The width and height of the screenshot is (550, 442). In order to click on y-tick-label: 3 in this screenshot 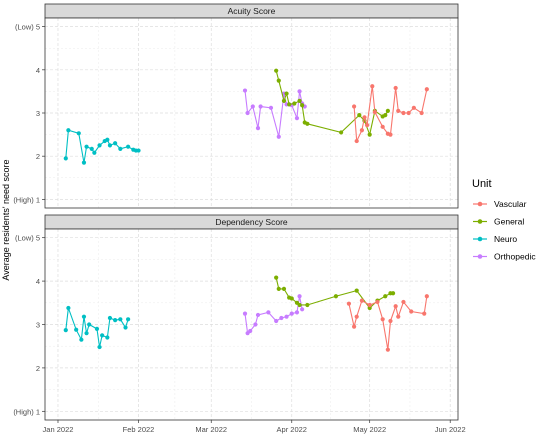, I will do `click(38, 113)`.